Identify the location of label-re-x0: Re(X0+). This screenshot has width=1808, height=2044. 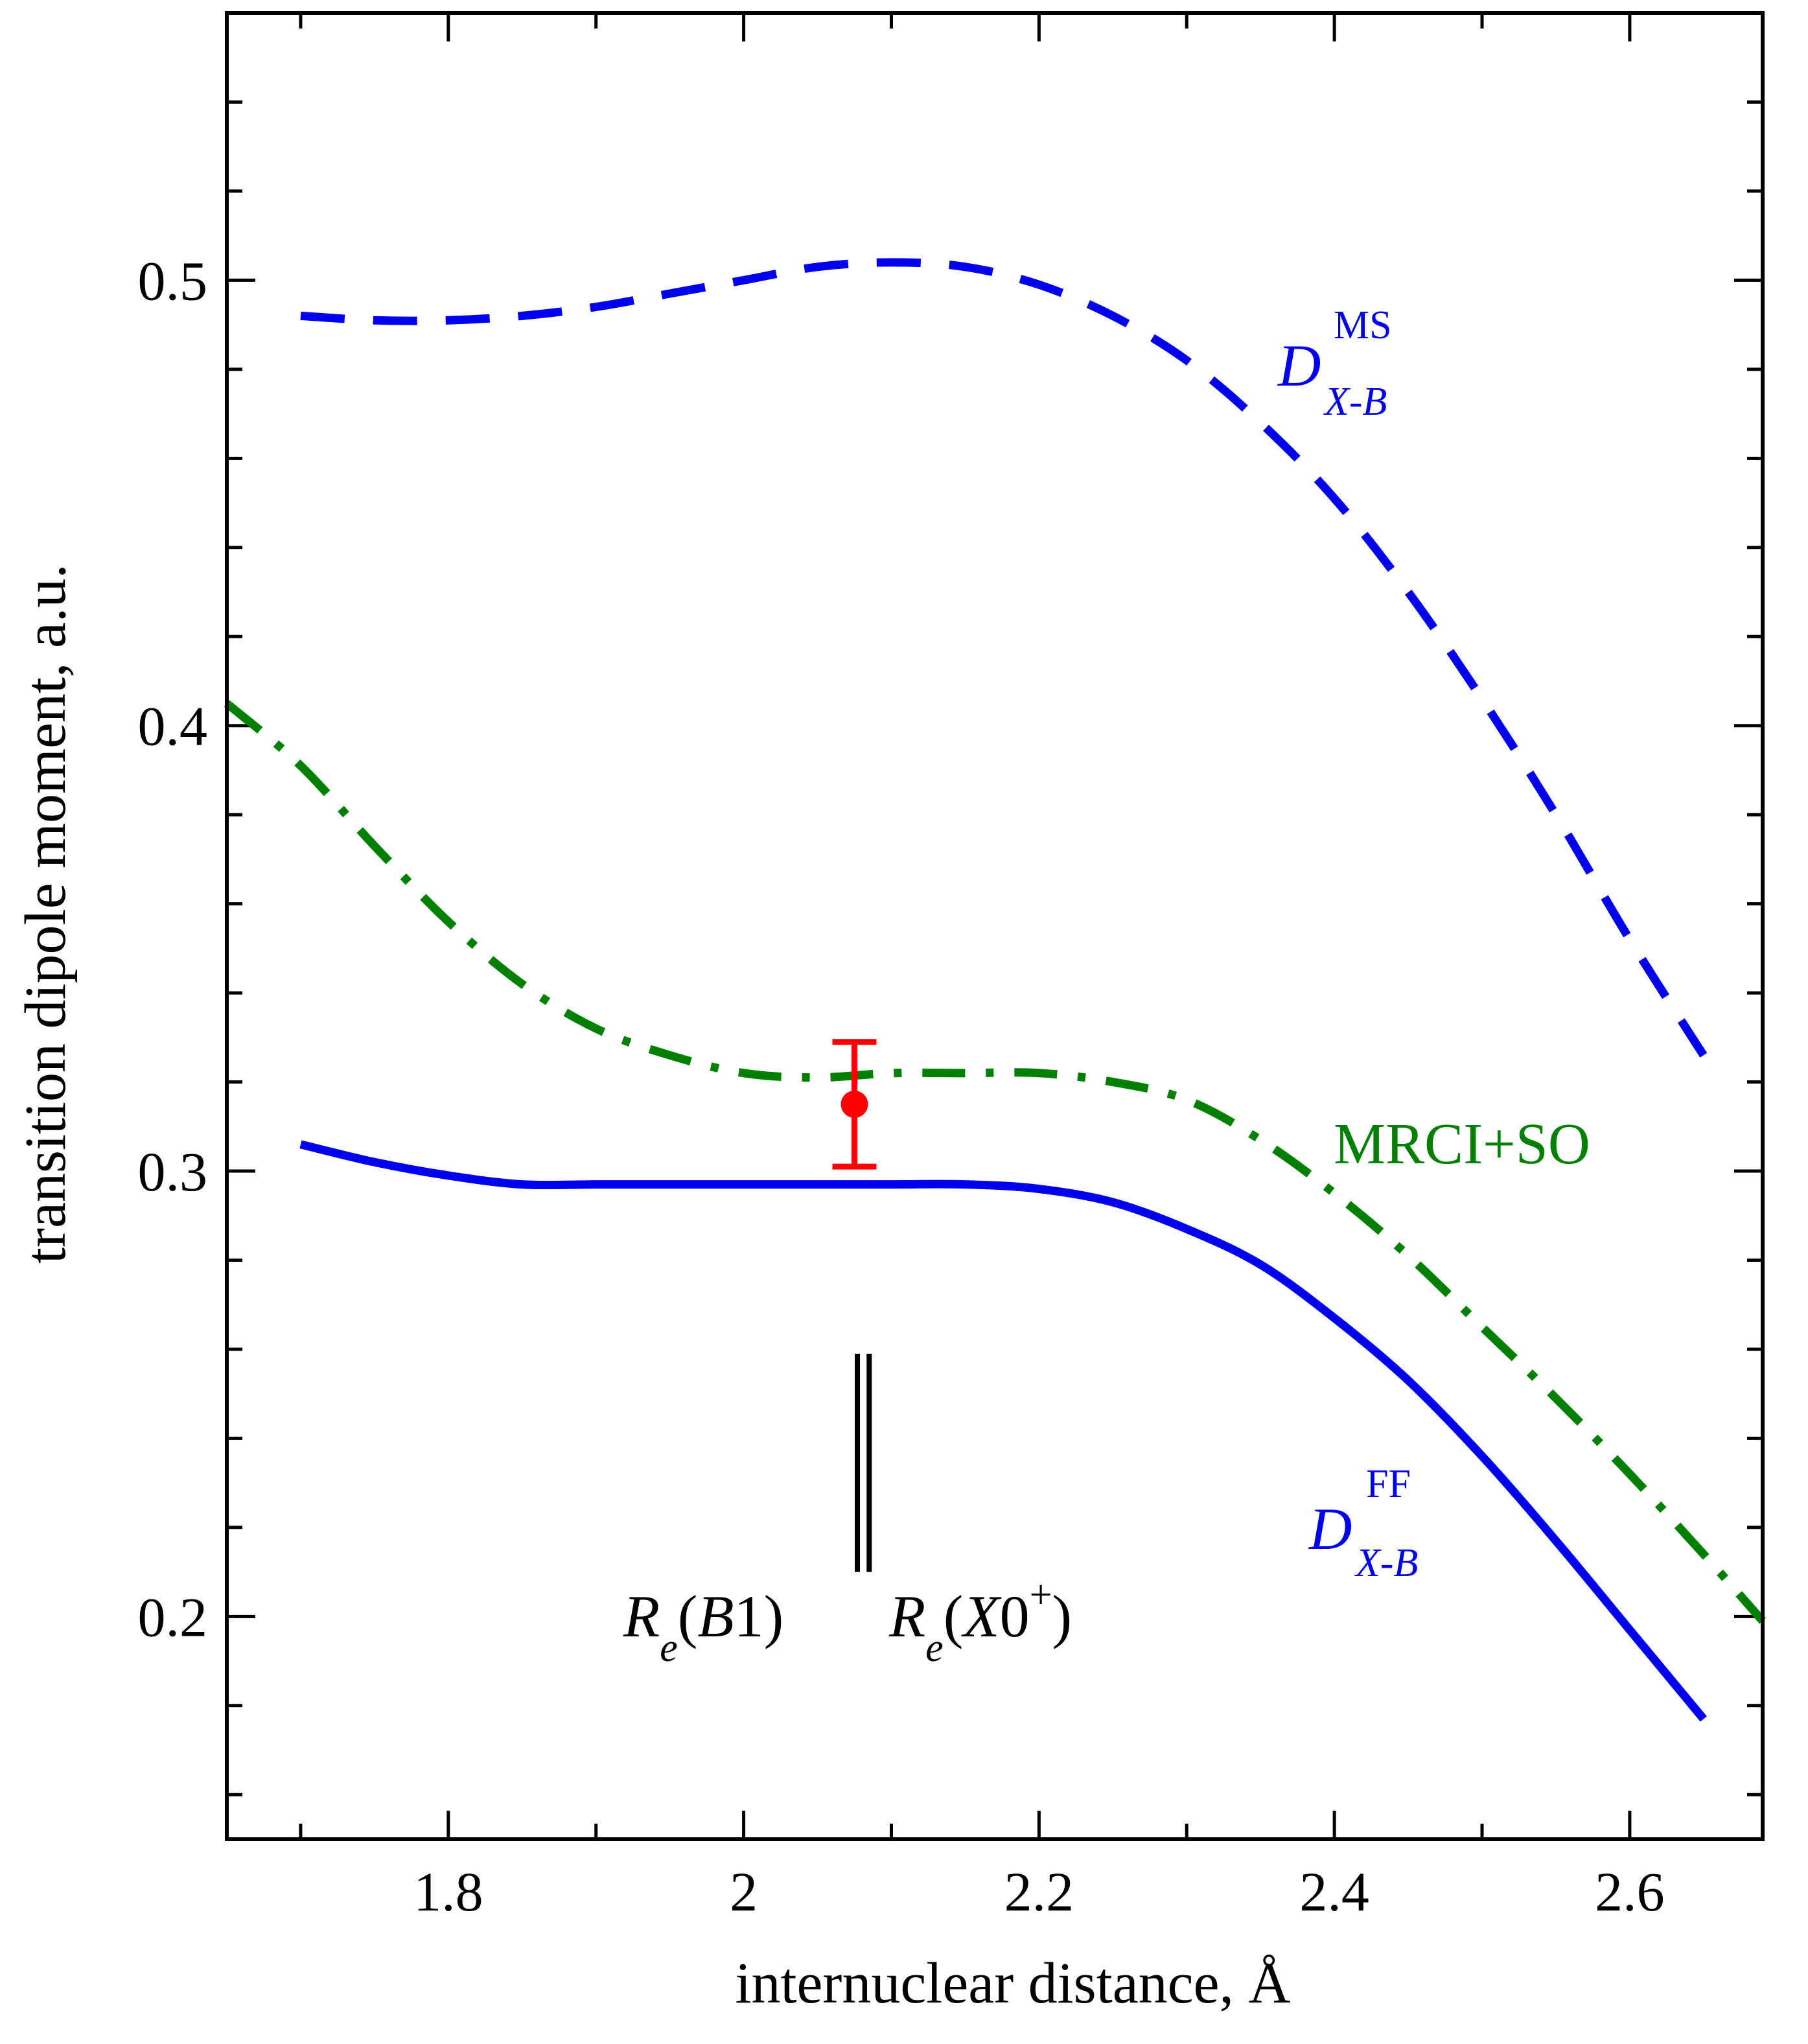
(980, 1621).